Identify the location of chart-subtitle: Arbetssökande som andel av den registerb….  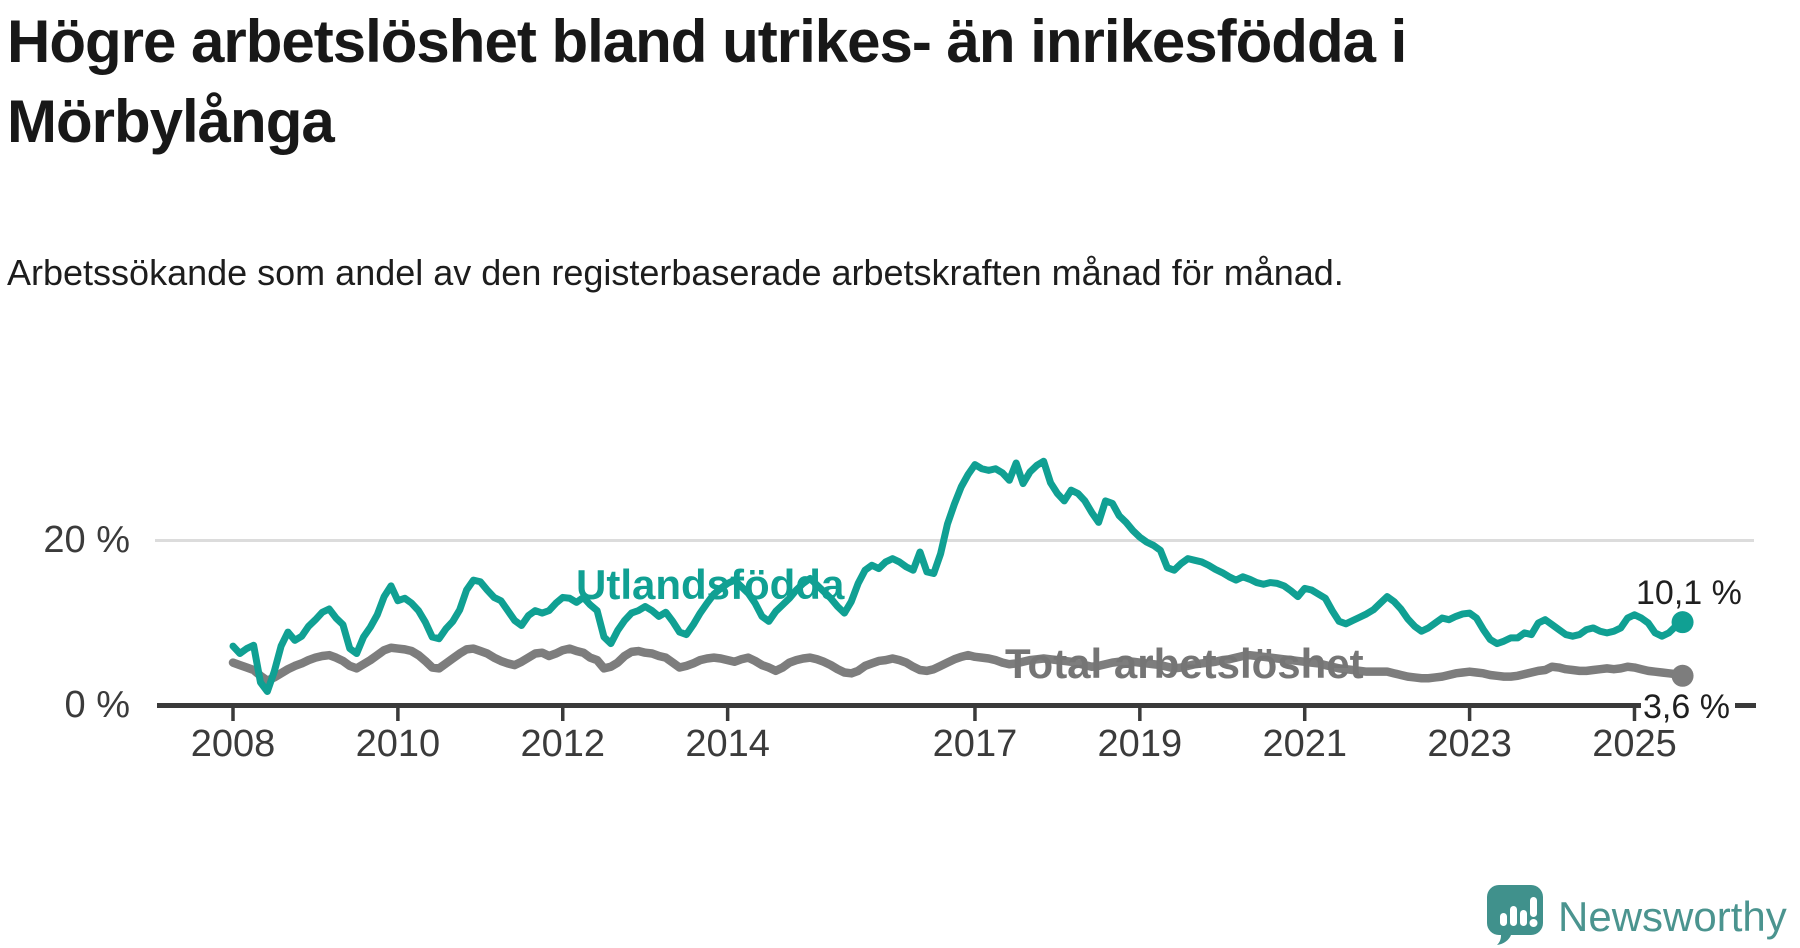
(675, 272).